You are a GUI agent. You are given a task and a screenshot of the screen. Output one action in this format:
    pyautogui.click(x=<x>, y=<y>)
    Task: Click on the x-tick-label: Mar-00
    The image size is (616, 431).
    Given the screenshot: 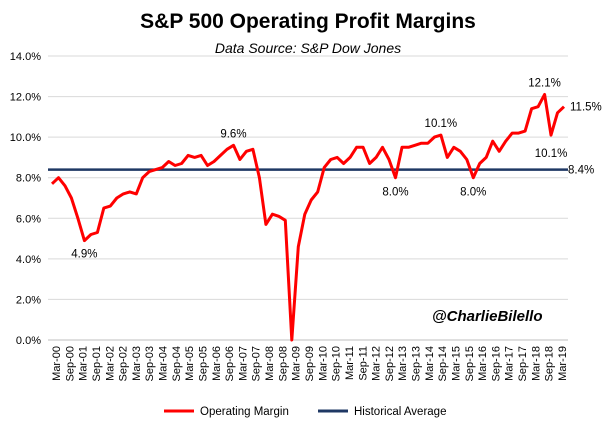 What is the action you would take?
    pyautogui.click(x=57, y=363)
    